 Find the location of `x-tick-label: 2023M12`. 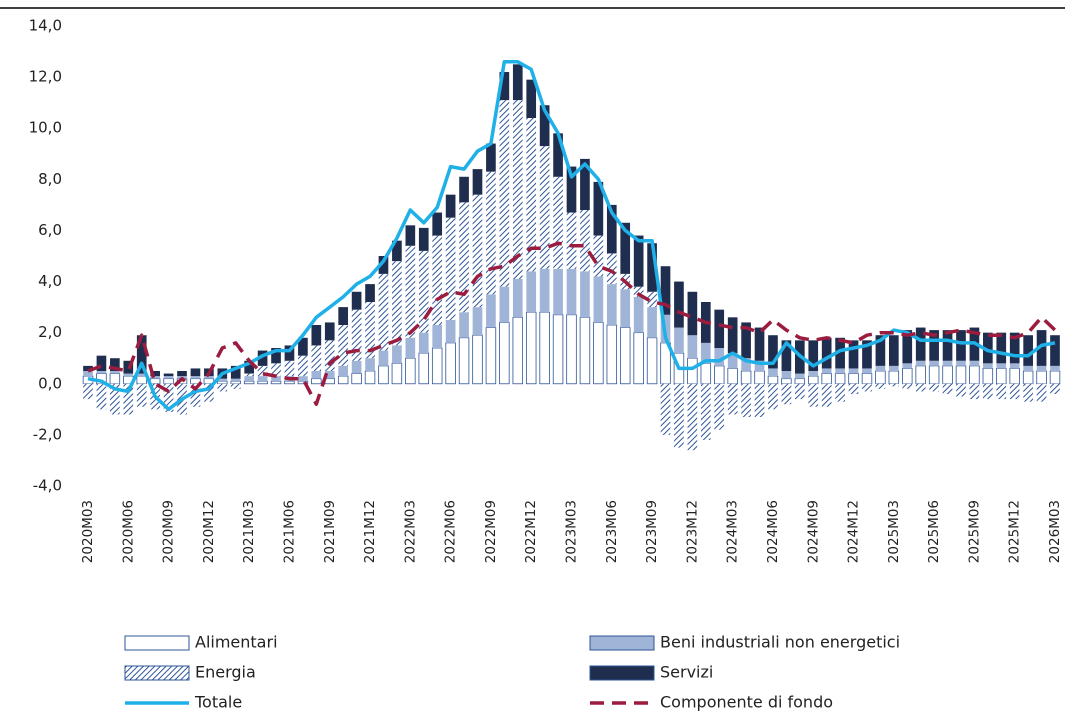

x-tick-label: 2023M12 is located at coordinates (692, 531).